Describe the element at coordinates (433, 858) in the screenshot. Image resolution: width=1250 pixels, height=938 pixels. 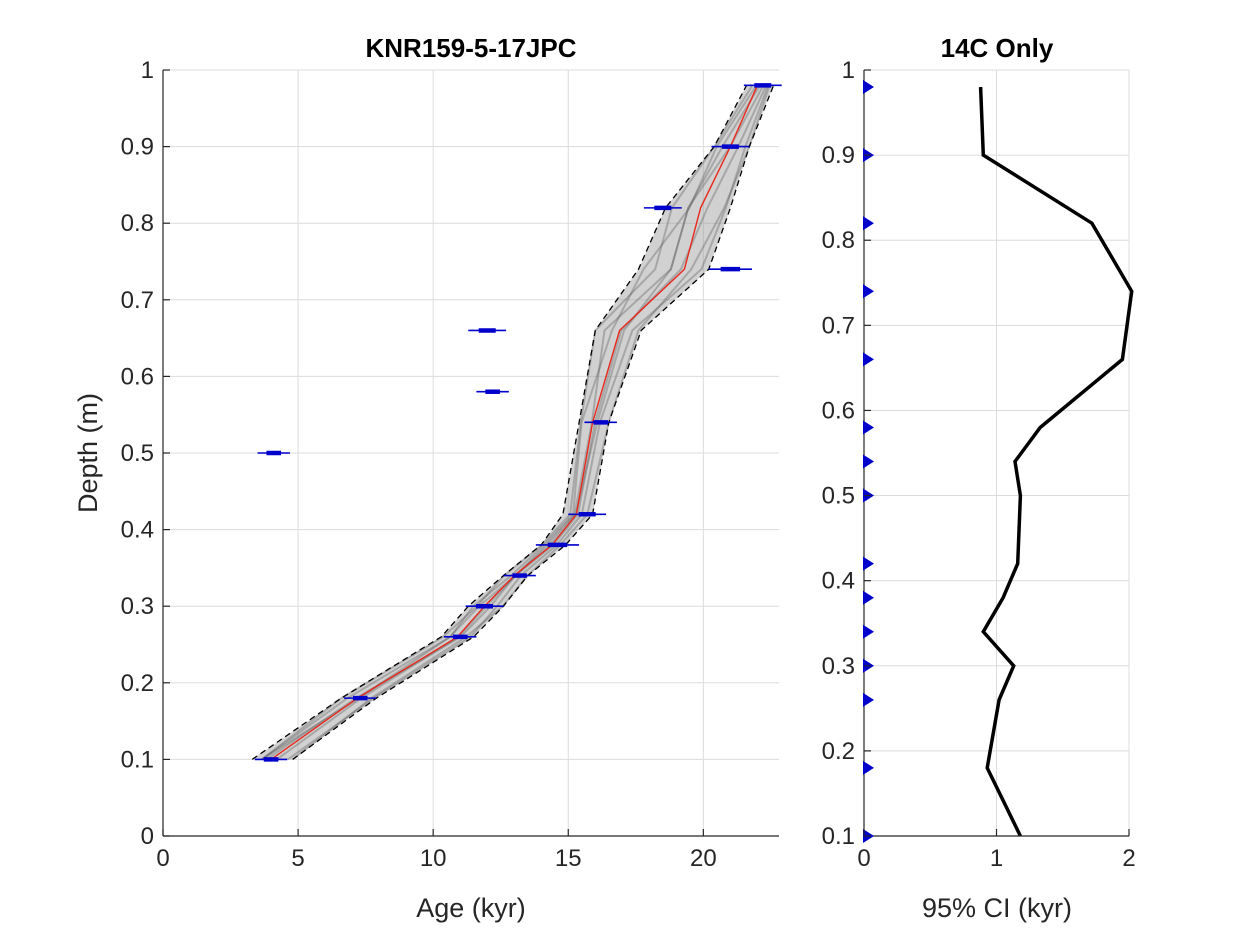
I see `left-x-tick-label: 10` at that location.